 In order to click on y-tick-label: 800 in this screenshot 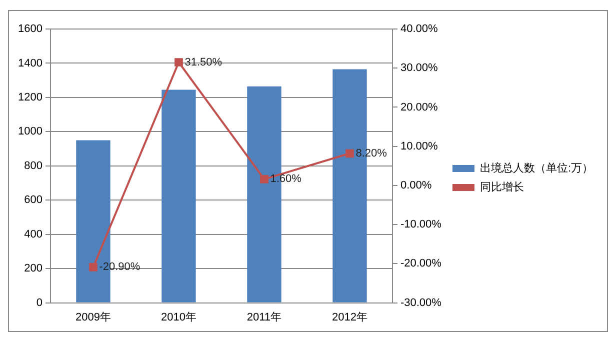, I will do `click(33, 166)`.